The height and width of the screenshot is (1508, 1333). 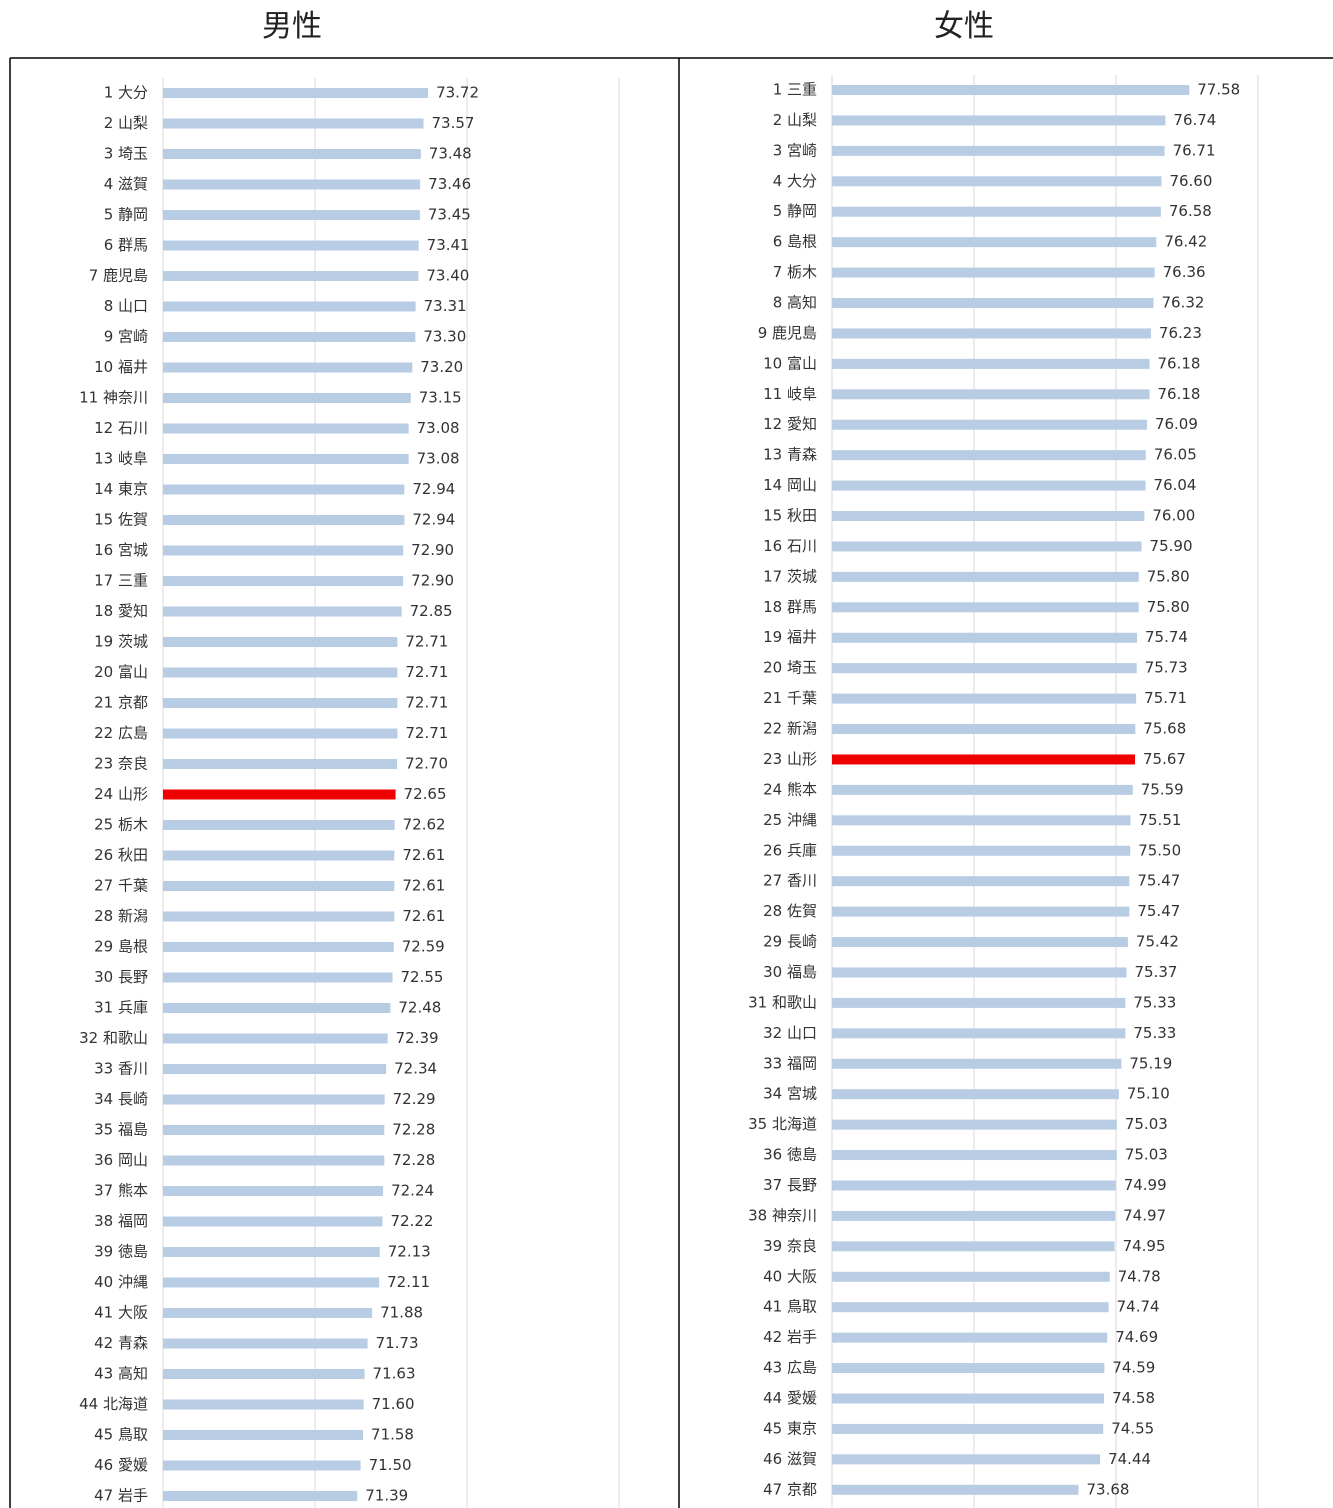 What do you see at coordinates (121, 1496) in the screenshot?
I see `category-label: 47 岩手` at bounding box center [121, 1496].